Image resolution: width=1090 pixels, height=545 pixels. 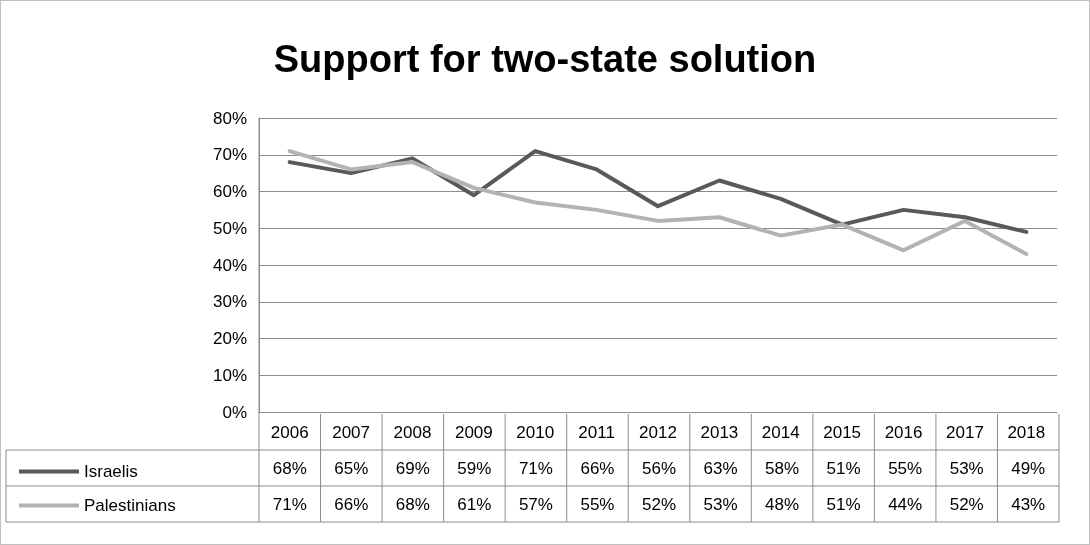 What do you see at coordinates (412, 432) in the screenshot?
I see `x-tick-label: 2008` at bounding box center [412, 432].